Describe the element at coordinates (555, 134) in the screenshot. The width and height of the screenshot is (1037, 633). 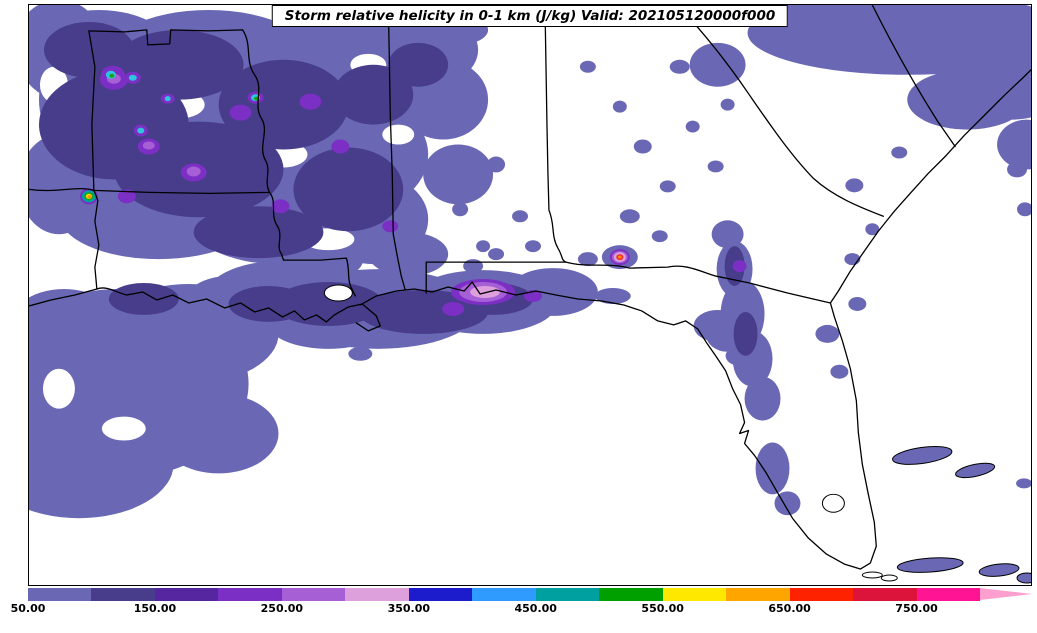
I see `alabama-georgia-border` at that location.